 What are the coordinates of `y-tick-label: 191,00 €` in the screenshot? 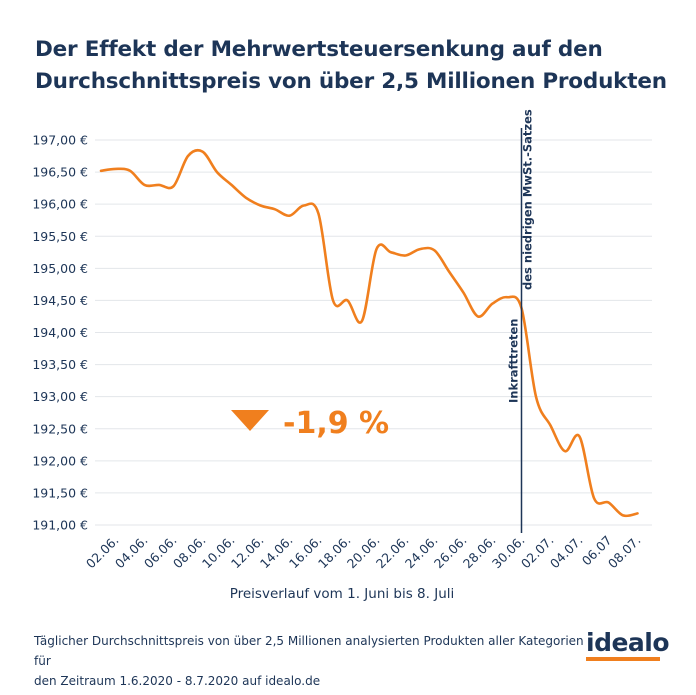 It's located at (60, 525).